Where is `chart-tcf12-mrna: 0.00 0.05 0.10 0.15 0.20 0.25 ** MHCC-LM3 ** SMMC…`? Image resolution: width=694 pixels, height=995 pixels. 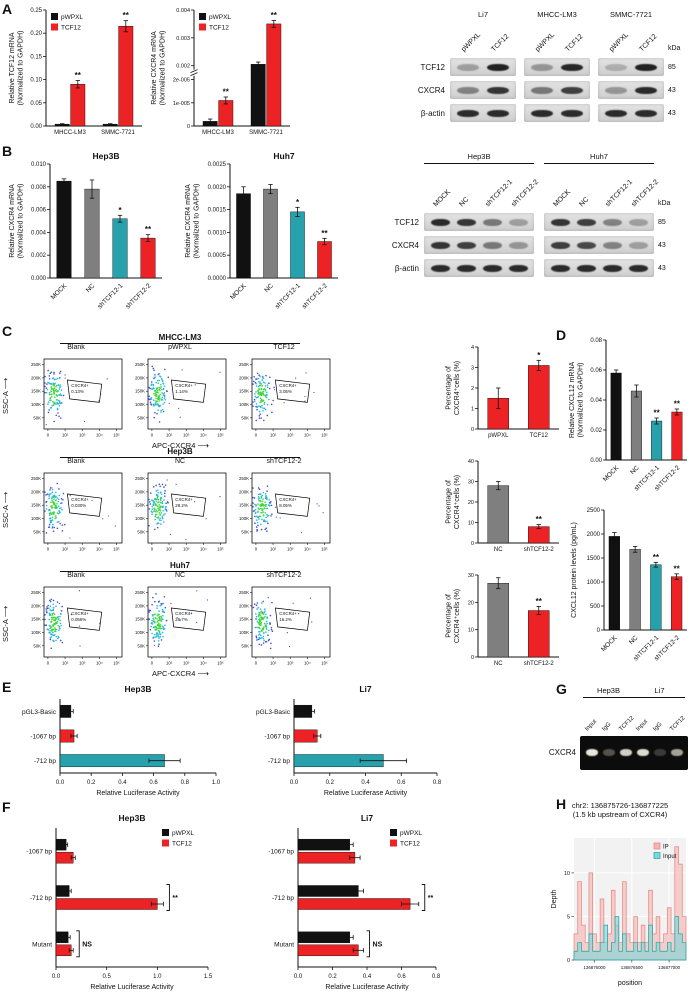 chart-tcf12-mrna: 0.00 0.05 0.10 0.15 0.20 0.25 ** MHCC-LM3 ** SMMC… is located at coordinates (75, 72).